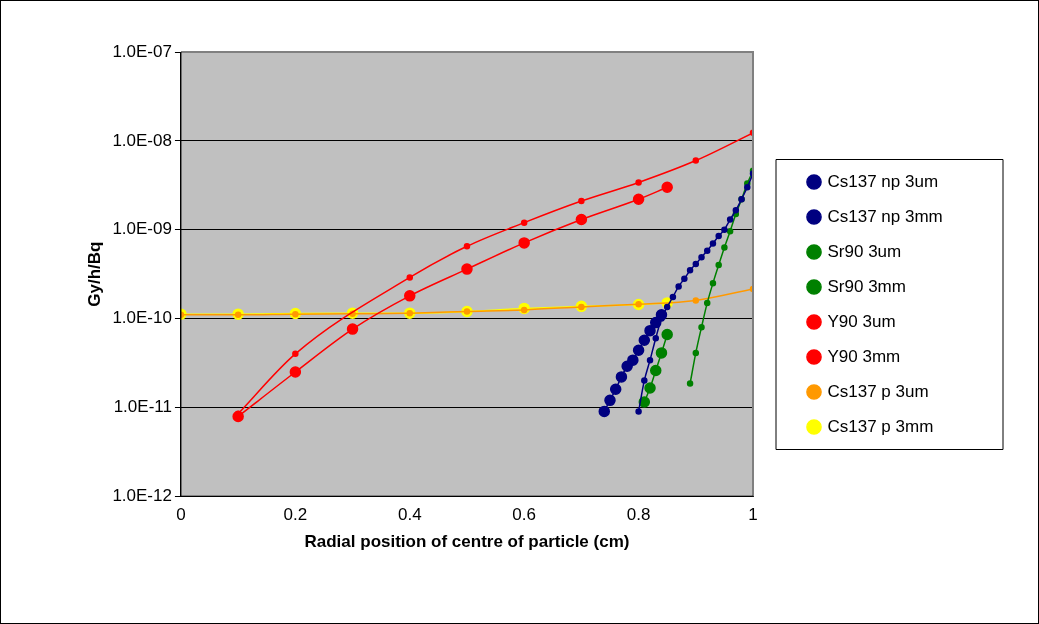 This screenshot has height=624, width=1039. What do you see at coordinates (467, 542) in the screenshot?
I see `x-axis-title: Radial position of centre of particle (cm)` at bounding box center [467, 542].